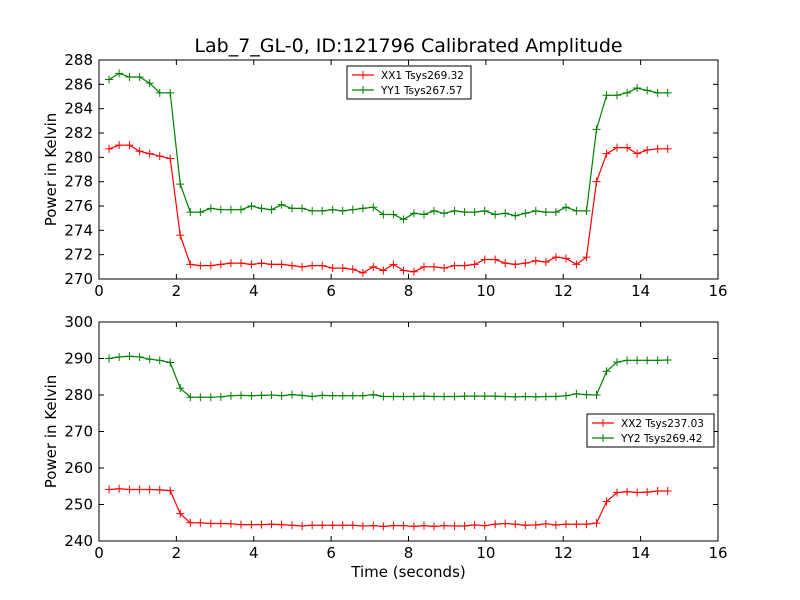  Describe the element at coordinates (422, 76) in the screenshot. I see `legend-label: XX1 Tsys269.32` at that location.